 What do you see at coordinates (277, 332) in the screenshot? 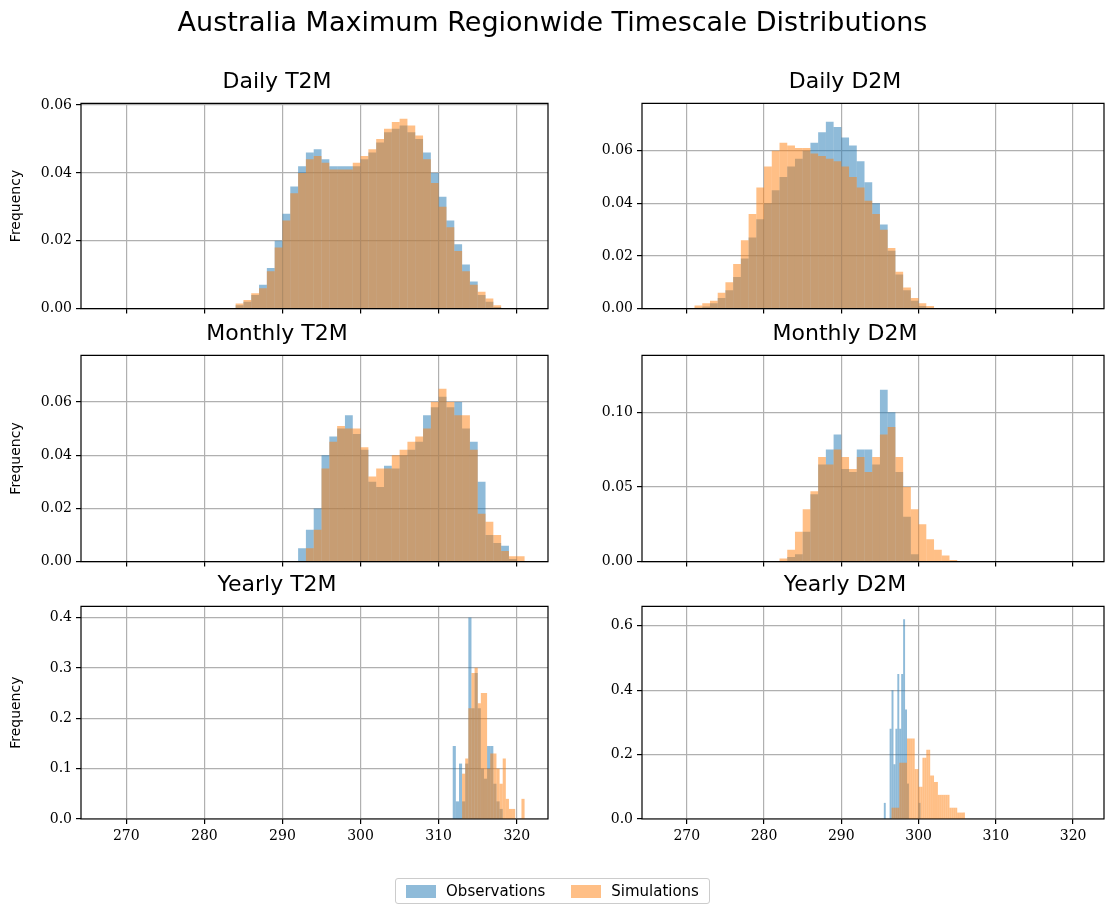
I see `chart-title: Monthly T2M` at bounding box center [277, 332].